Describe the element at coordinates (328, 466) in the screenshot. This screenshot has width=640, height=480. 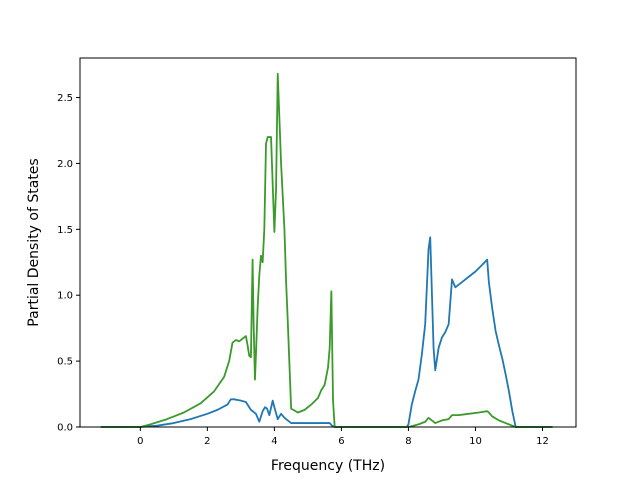
I see `x-axis-label: Frequency (THz)` at that location.